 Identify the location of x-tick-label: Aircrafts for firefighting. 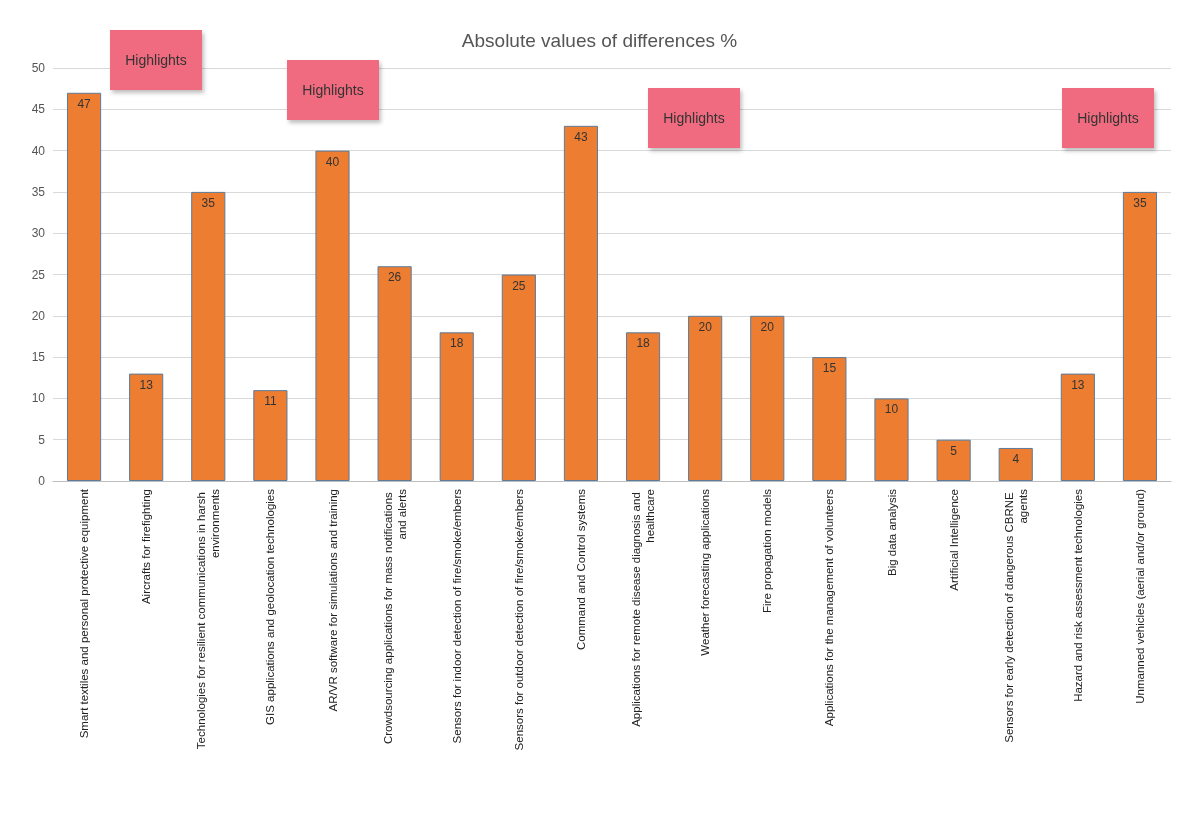
(146, 547).